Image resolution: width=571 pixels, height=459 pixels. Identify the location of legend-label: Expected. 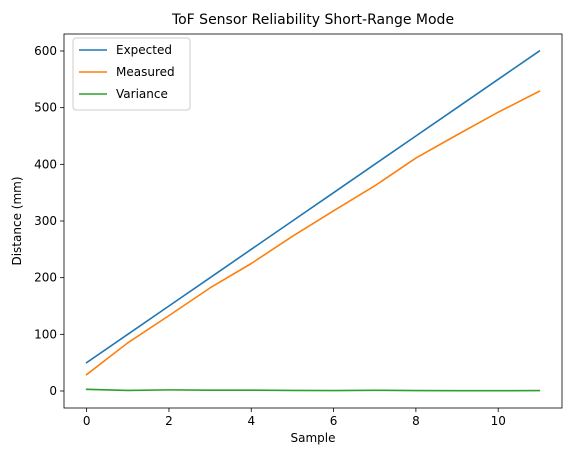
(144, 50).